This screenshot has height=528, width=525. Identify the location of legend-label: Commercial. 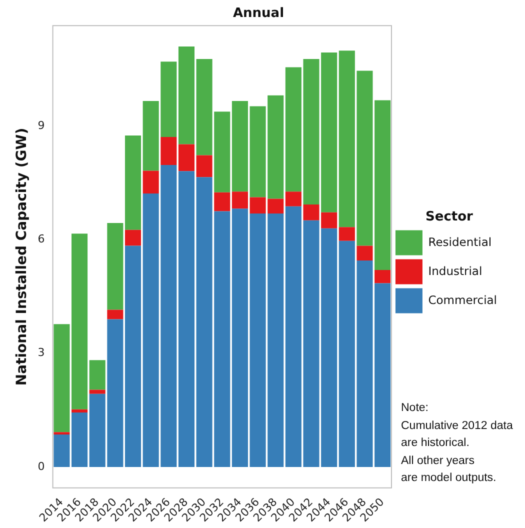
(462, 299).